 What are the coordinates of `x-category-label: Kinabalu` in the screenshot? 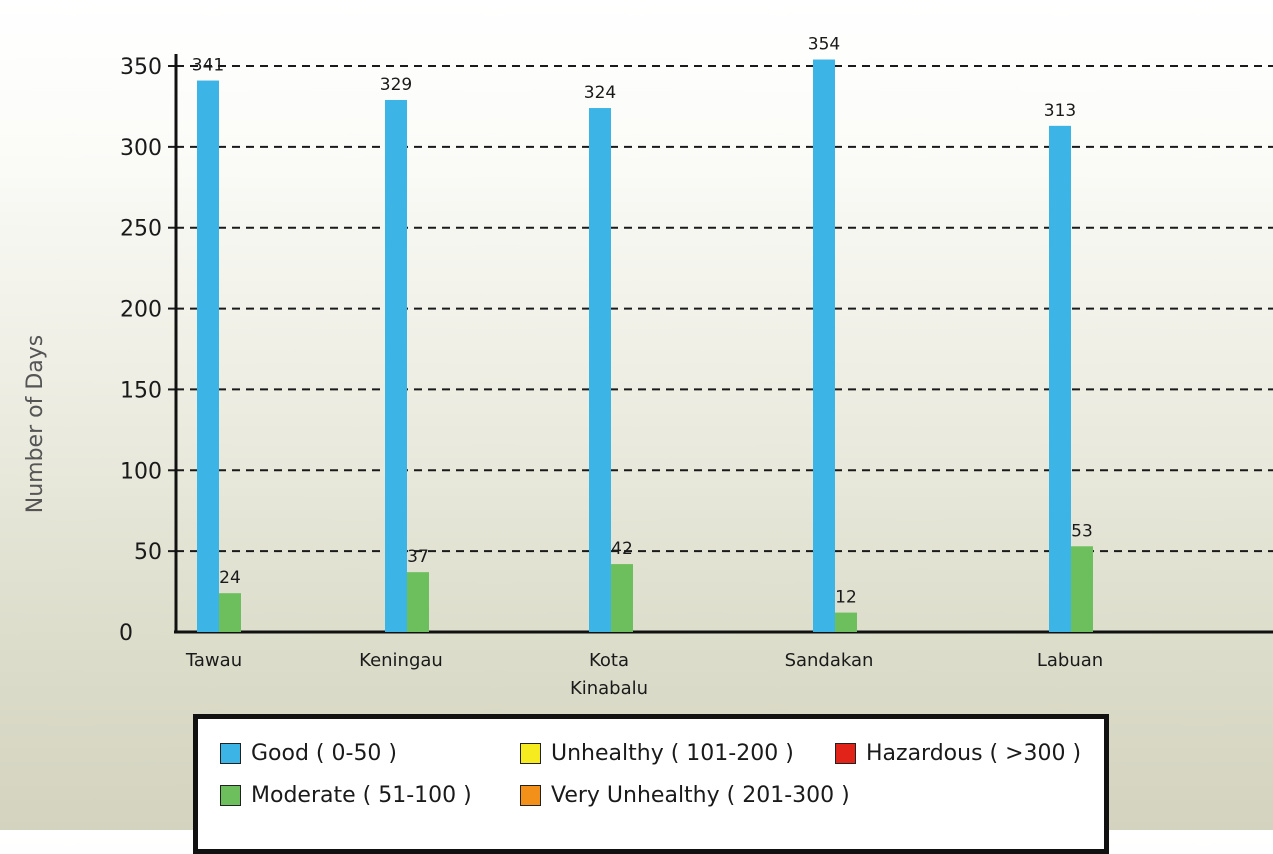 It's located at (609, 688).